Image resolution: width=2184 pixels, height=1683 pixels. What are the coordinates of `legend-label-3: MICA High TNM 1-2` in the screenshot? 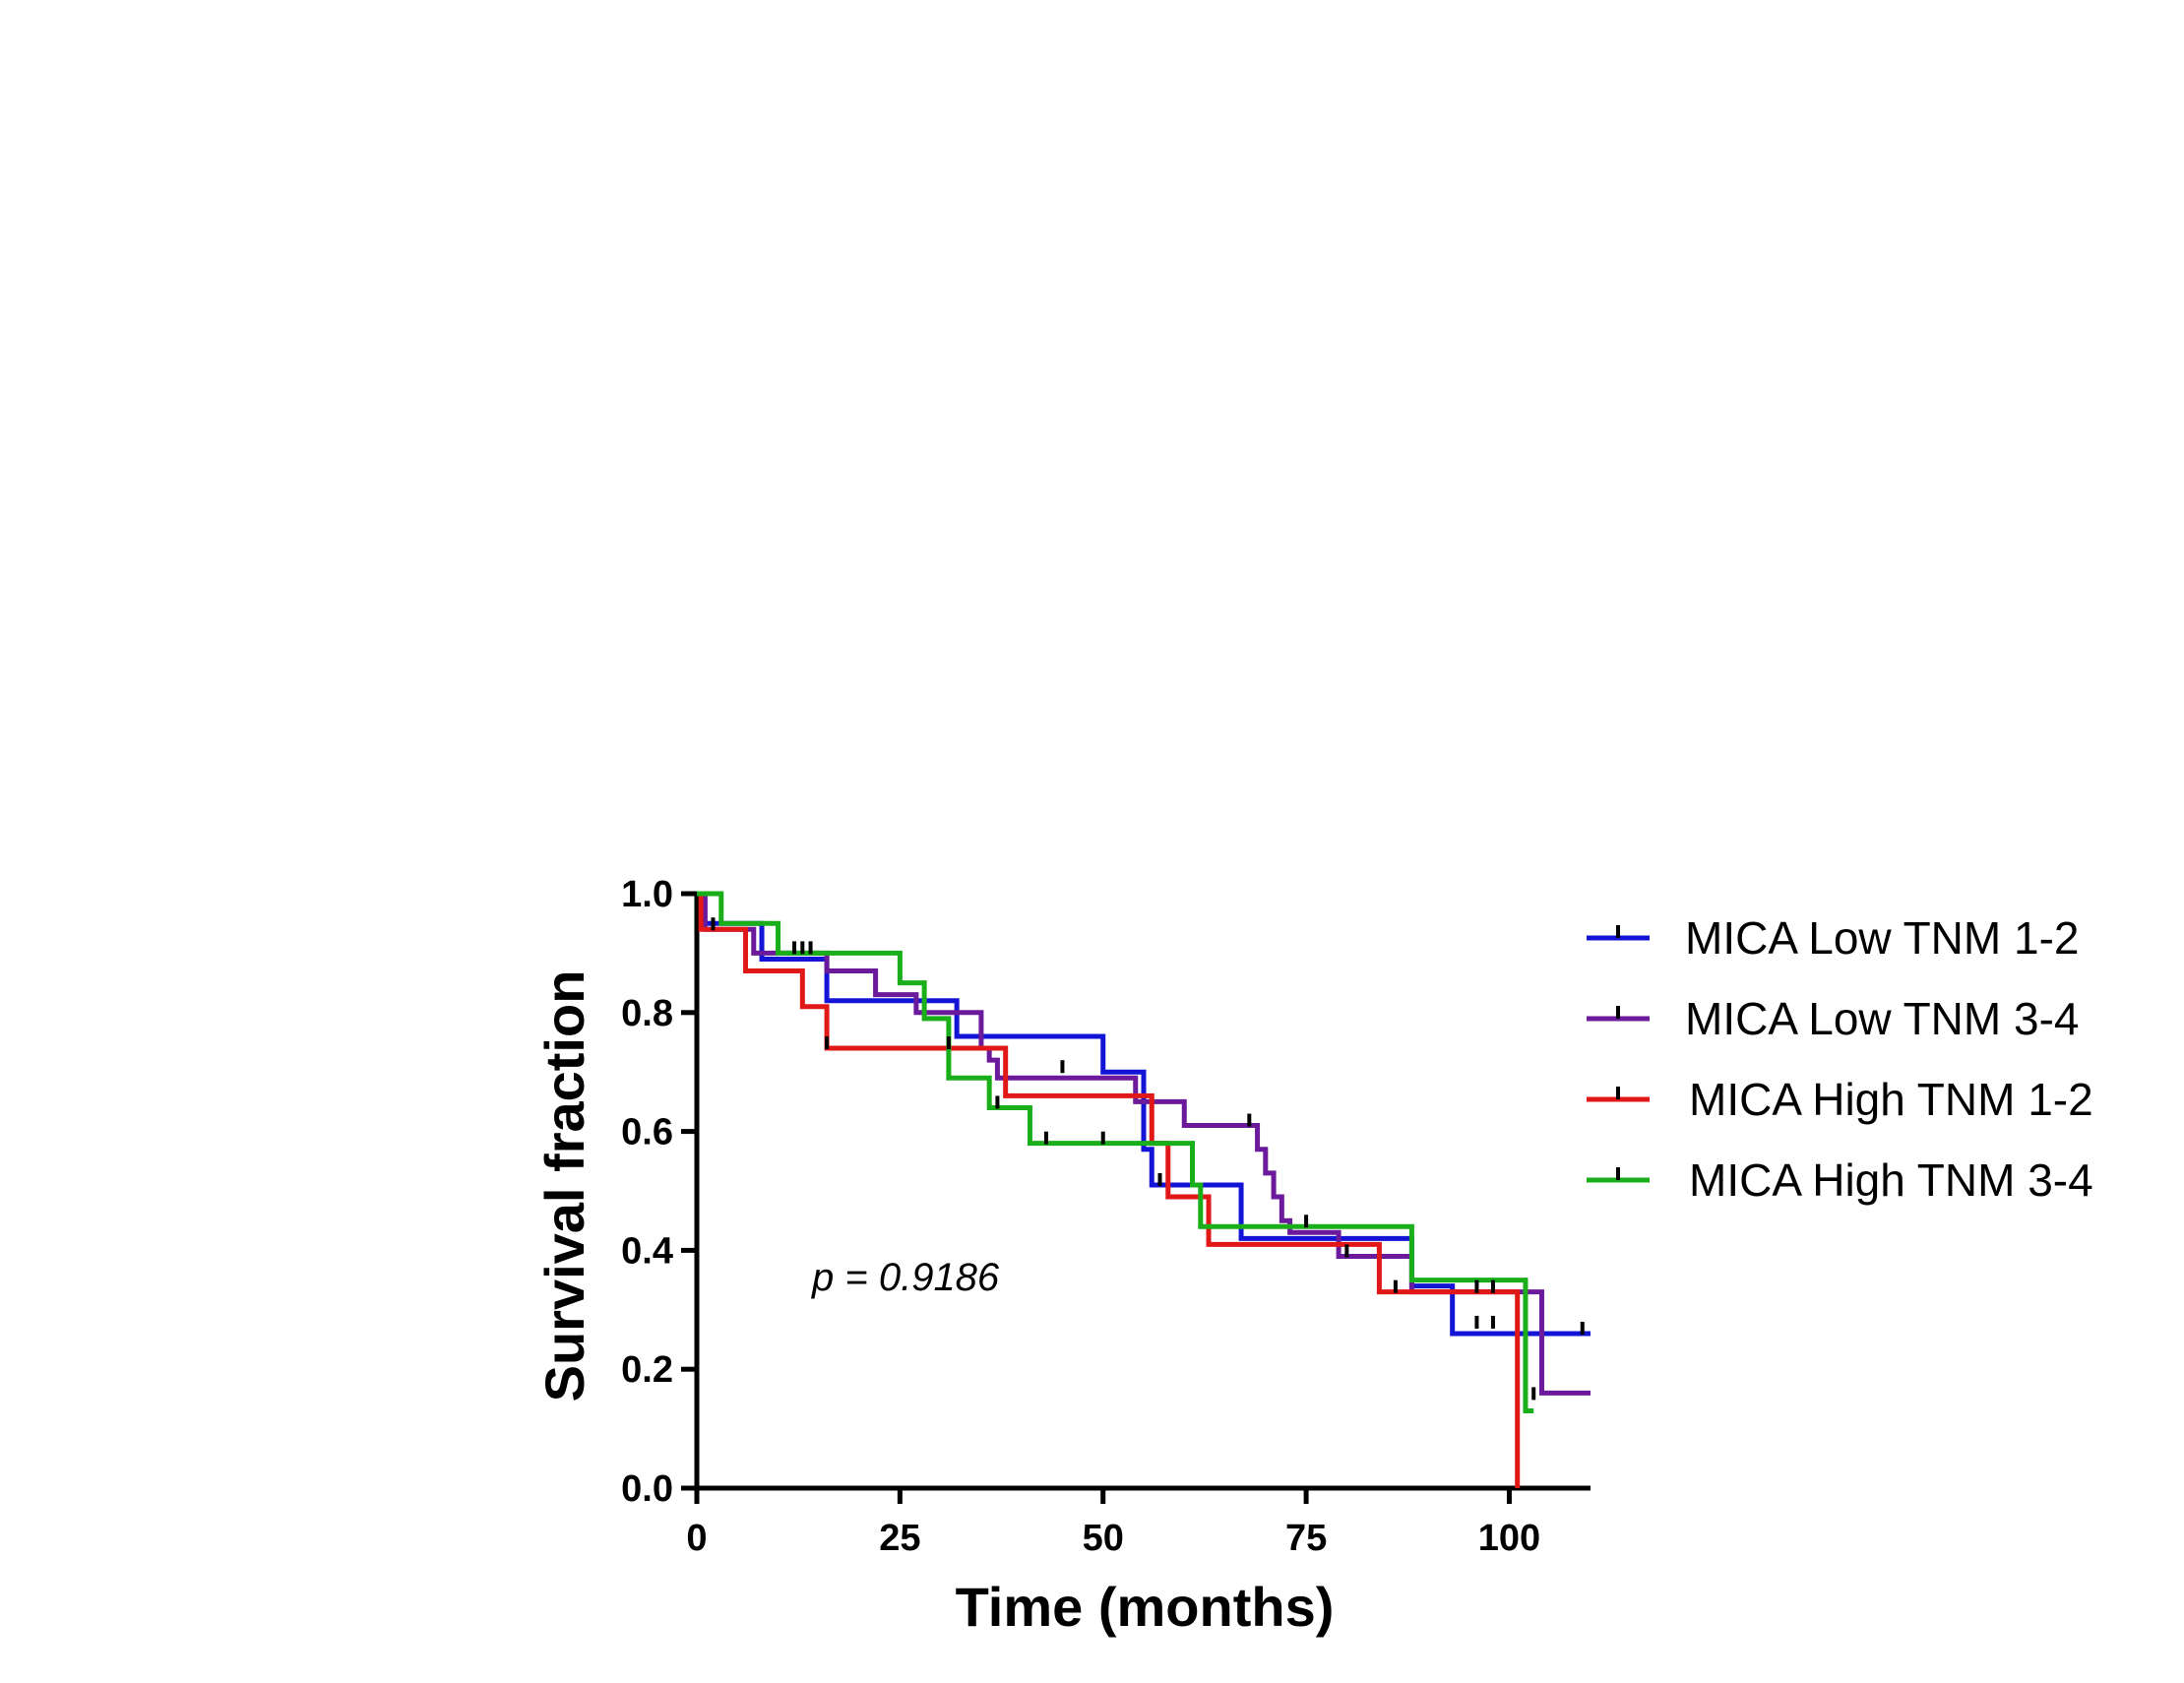 It's located at (1891, 1099).